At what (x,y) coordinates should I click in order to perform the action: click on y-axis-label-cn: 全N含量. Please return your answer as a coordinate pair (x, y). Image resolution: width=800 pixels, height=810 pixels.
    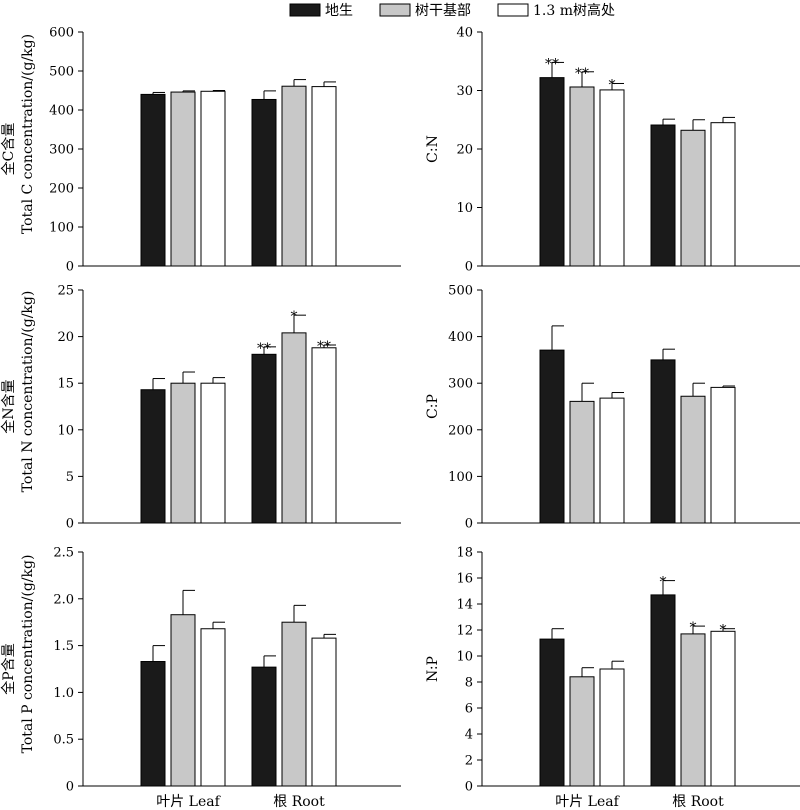
    Looking at the image, I should click on (8, 406).